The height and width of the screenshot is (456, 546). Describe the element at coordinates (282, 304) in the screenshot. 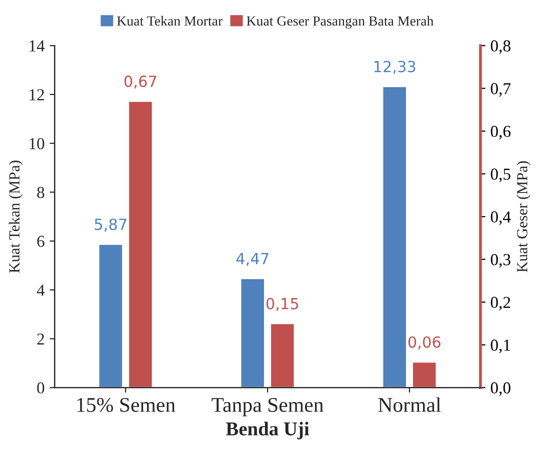

I see `data-label: 0,15` at that location.